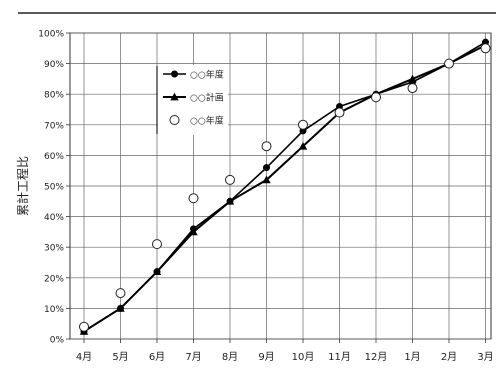  Describe the element at coordinates (54, 126) in the screenshot. I see `y-tick-label: 70%` at that location.